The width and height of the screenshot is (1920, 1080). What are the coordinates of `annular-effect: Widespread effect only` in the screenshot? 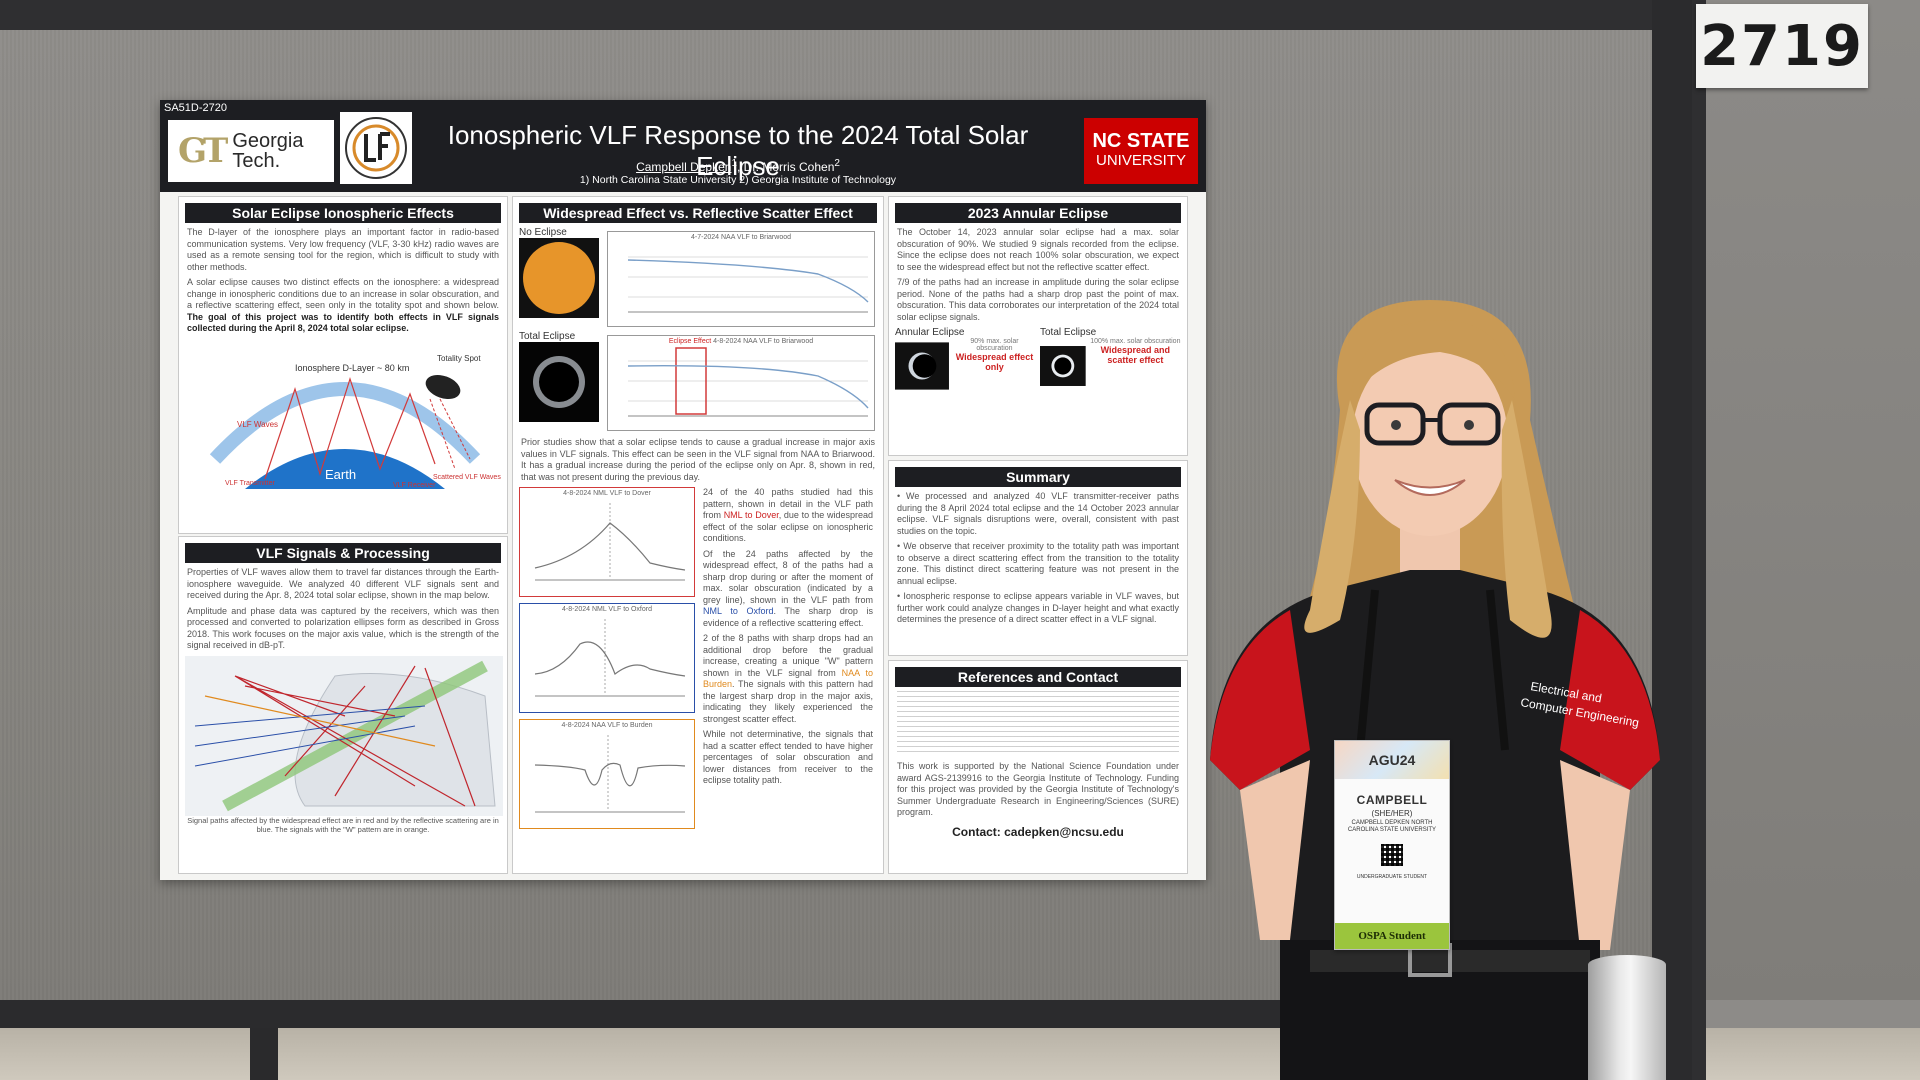 It's located at (994, 362).